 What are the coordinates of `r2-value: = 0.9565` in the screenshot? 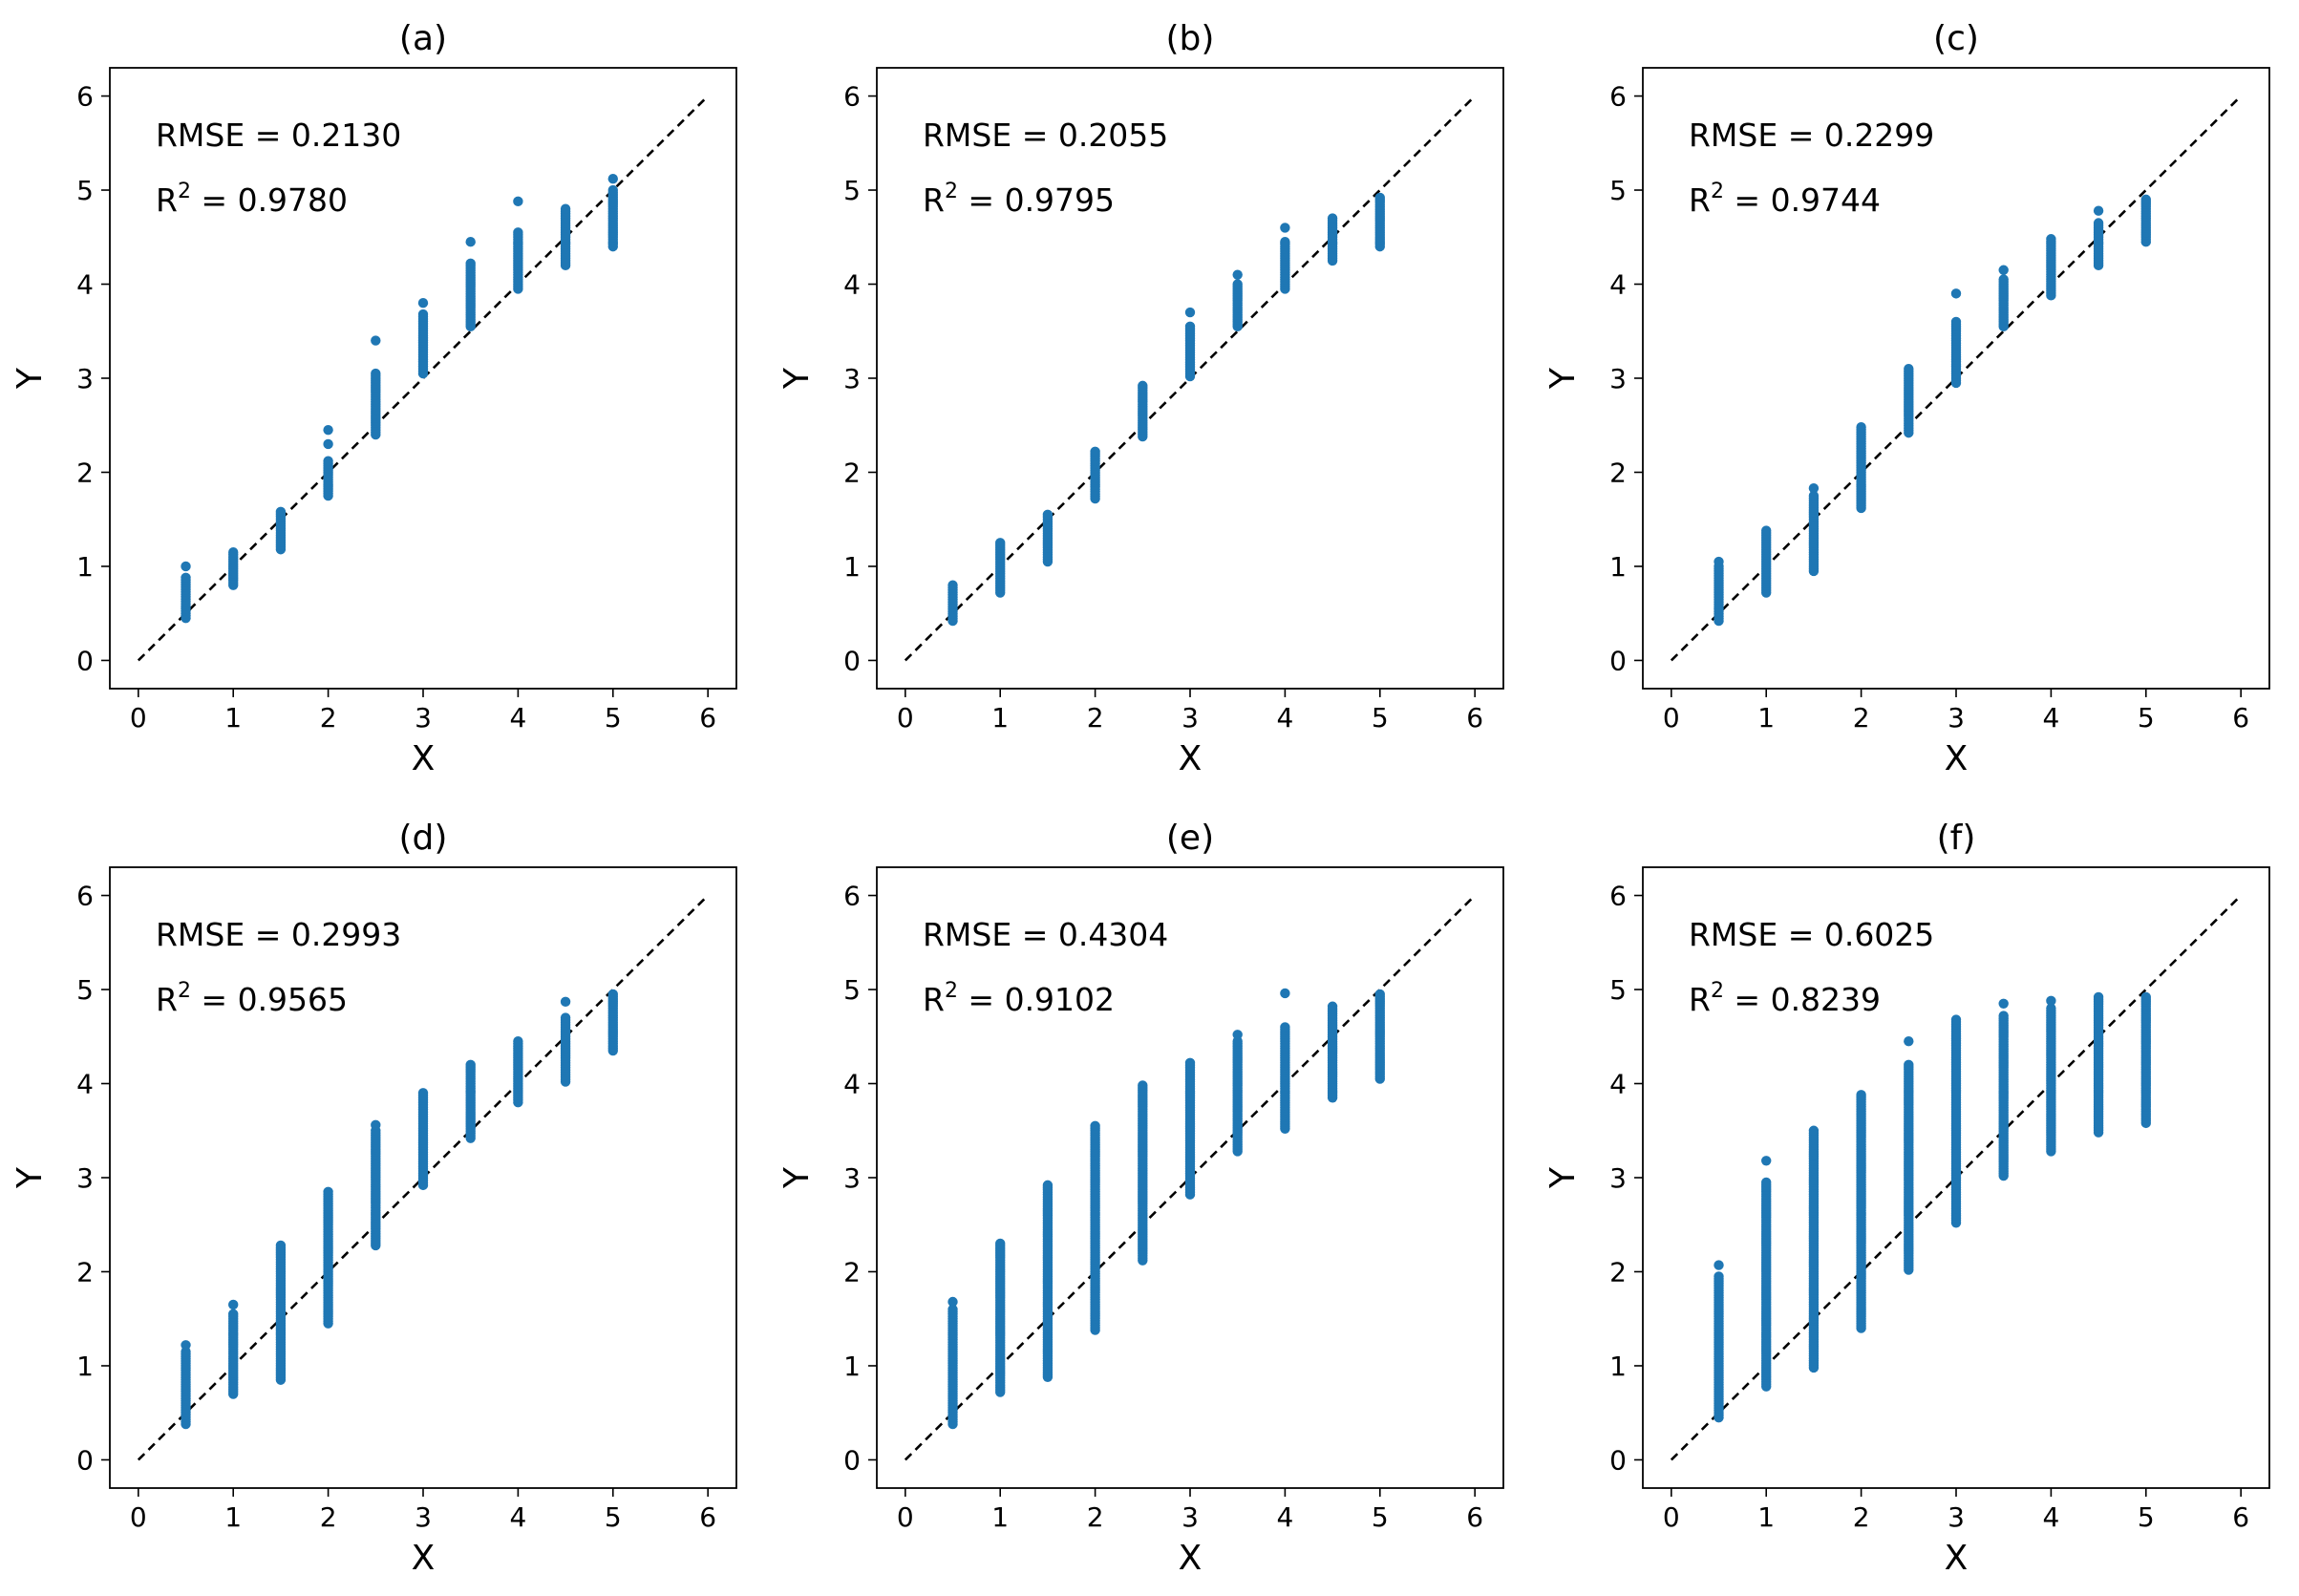 It's located at (269, 999).